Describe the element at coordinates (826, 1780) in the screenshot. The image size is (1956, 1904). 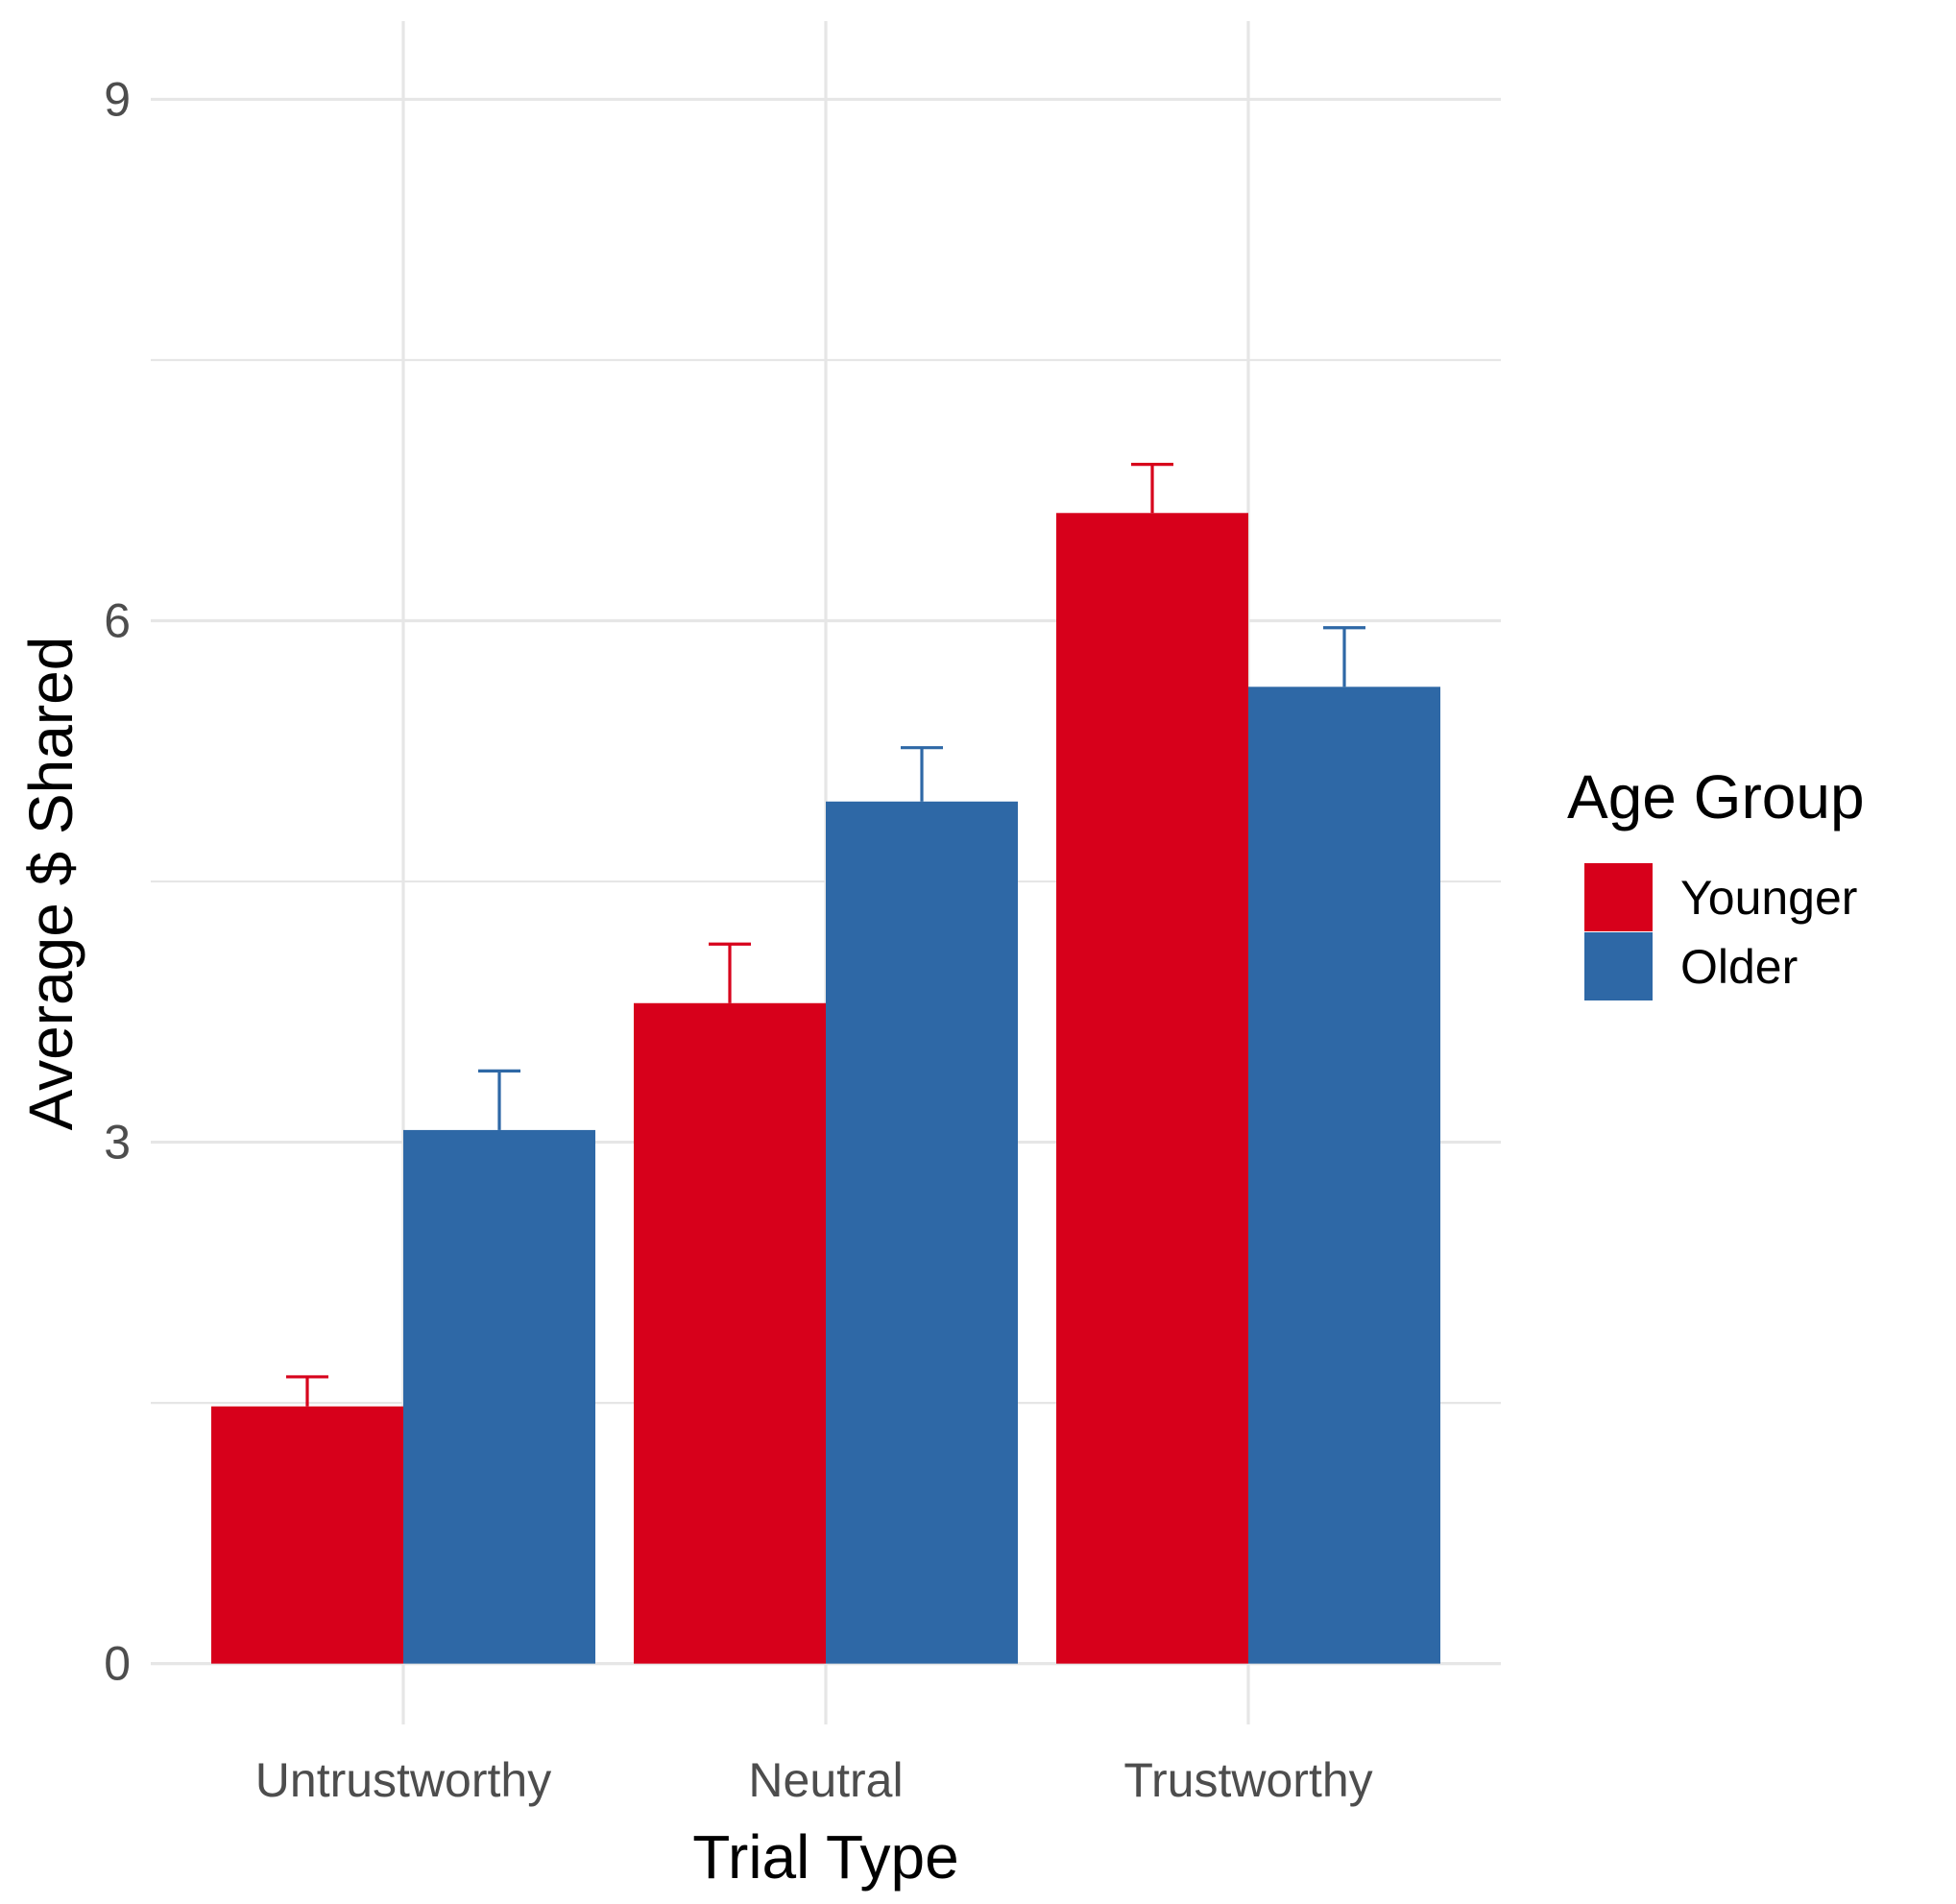
I see `x-tick-label: Neutral` at that location.